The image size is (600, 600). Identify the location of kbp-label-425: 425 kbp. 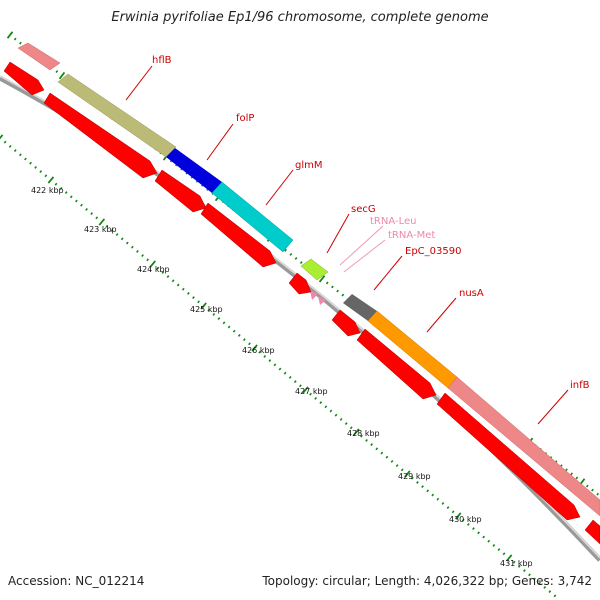
(206, 309).